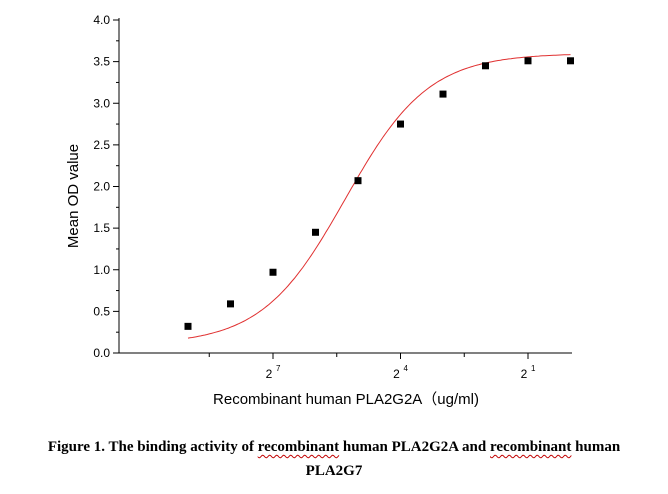  What do you see at coordinates (101, 103) in the screenshot?
I see `y-tick-label: 3.0` at bounding box center [101, 103].